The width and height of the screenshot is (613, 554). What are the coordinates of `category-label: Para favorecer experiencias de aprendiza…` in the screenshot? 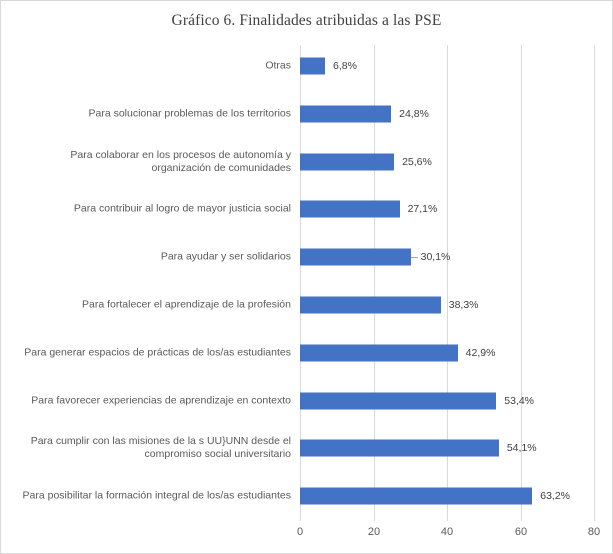 It's located at (161, 400).